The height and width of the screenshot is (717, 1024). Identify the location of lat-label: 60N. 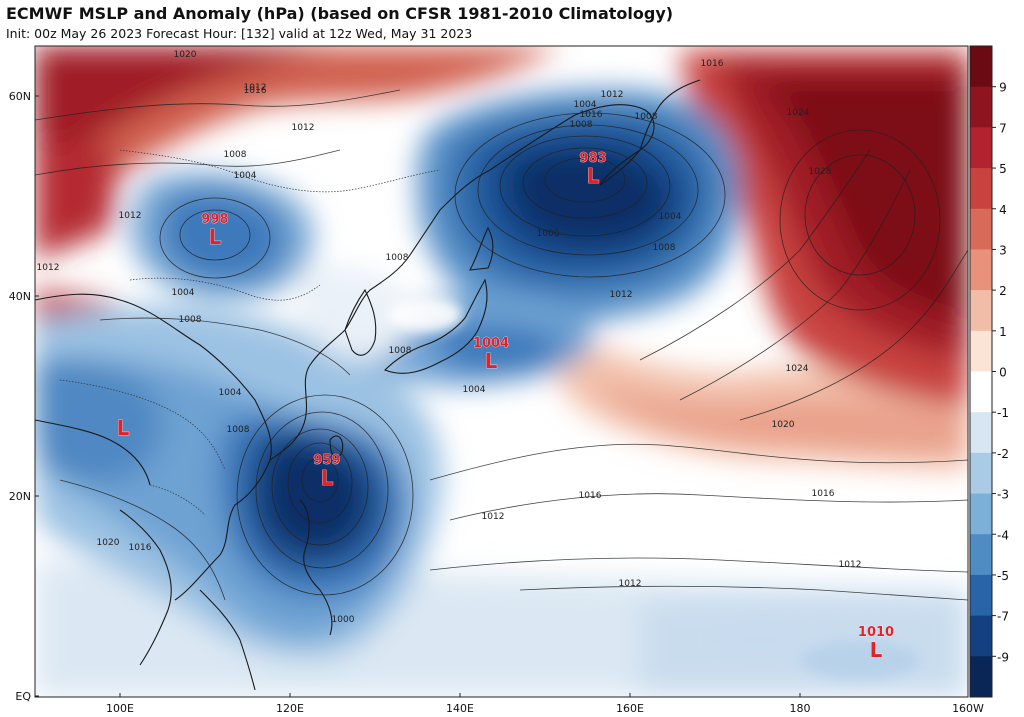
(20, 96).